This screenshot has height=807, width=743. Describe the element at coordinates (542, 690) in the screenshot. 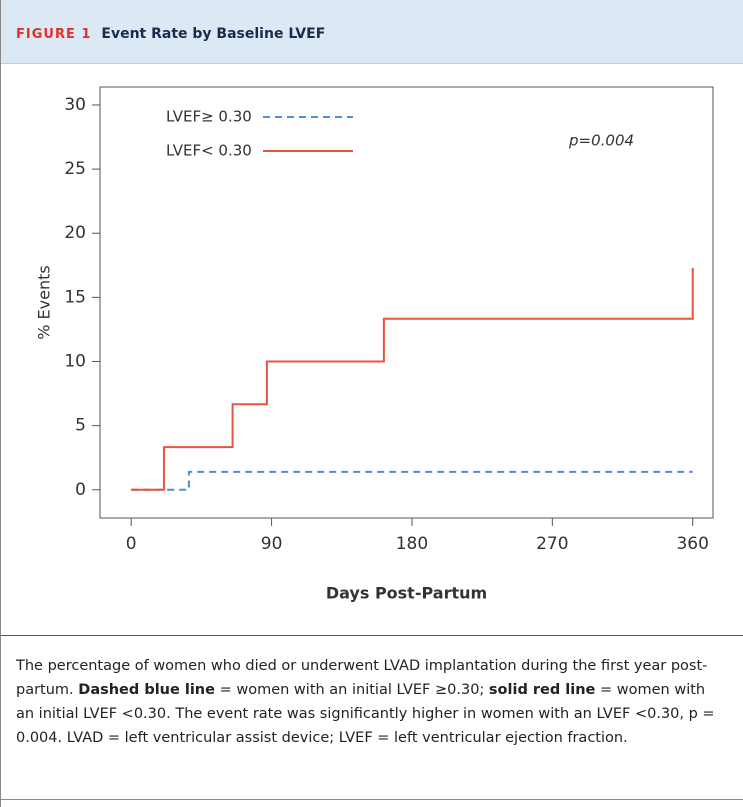

I see `caption-bold: solid red line` at that location.